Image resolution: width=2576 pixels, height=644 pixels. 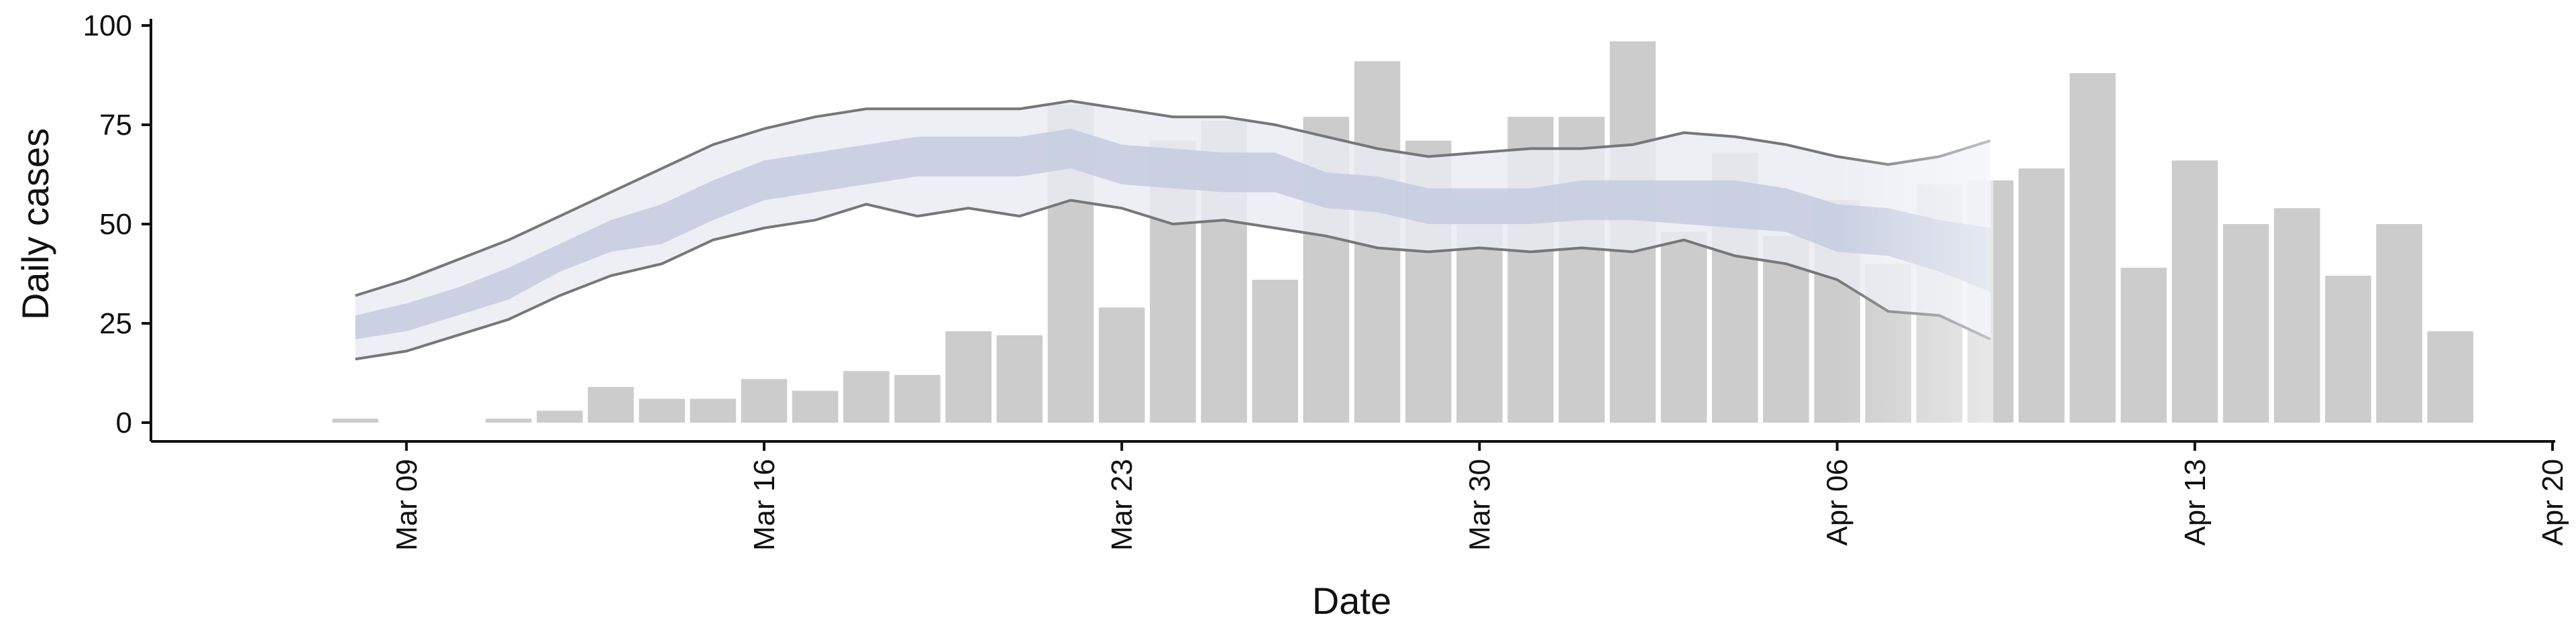 What do you see at coordinates (124, 423) in the screenshot?
I see `y-tick-label: 0` at bounding box center [124, 423].